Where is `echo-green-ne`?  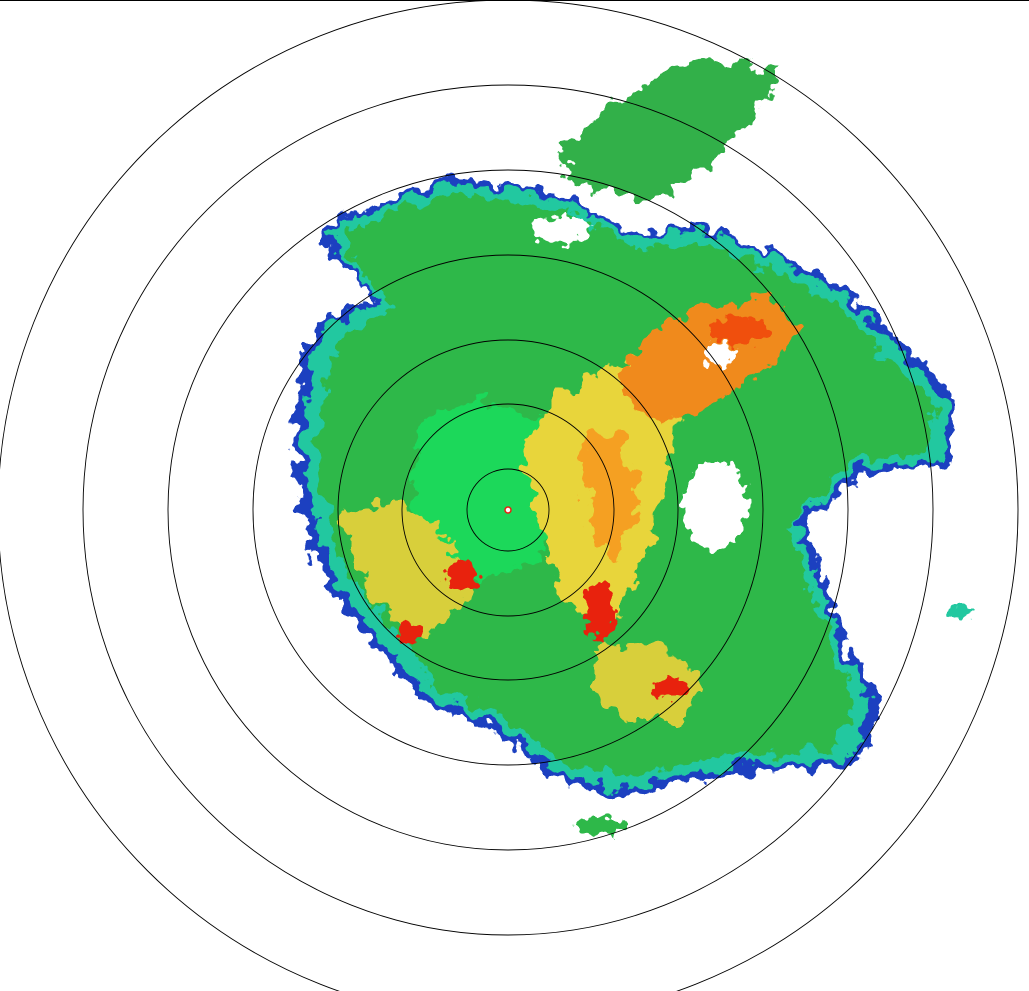 echo-green-ne is located at coordinates (669, 130).